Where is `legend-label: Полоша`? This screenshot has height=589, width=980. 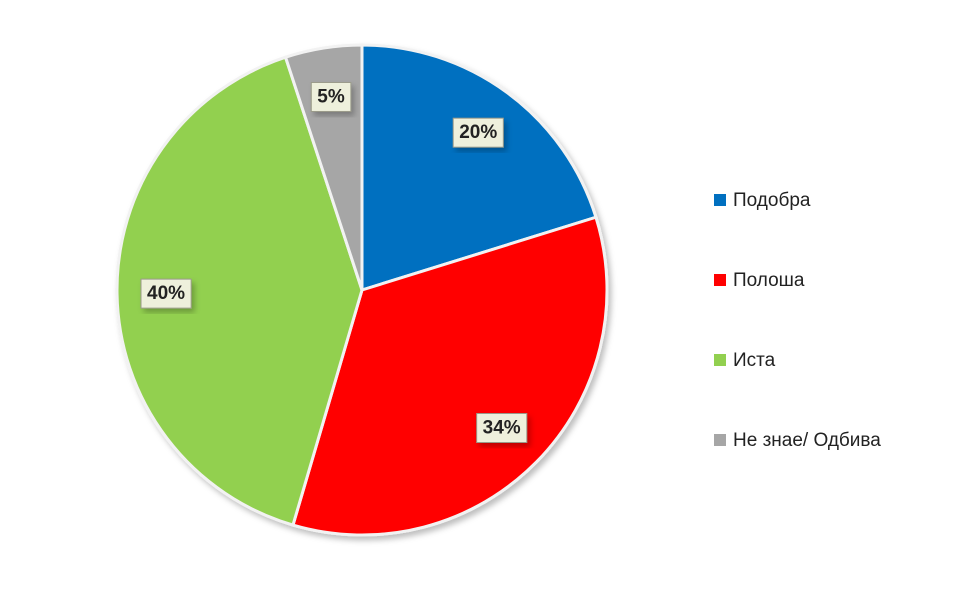 legend-label: Полоша is located at coordinates (769, 280).